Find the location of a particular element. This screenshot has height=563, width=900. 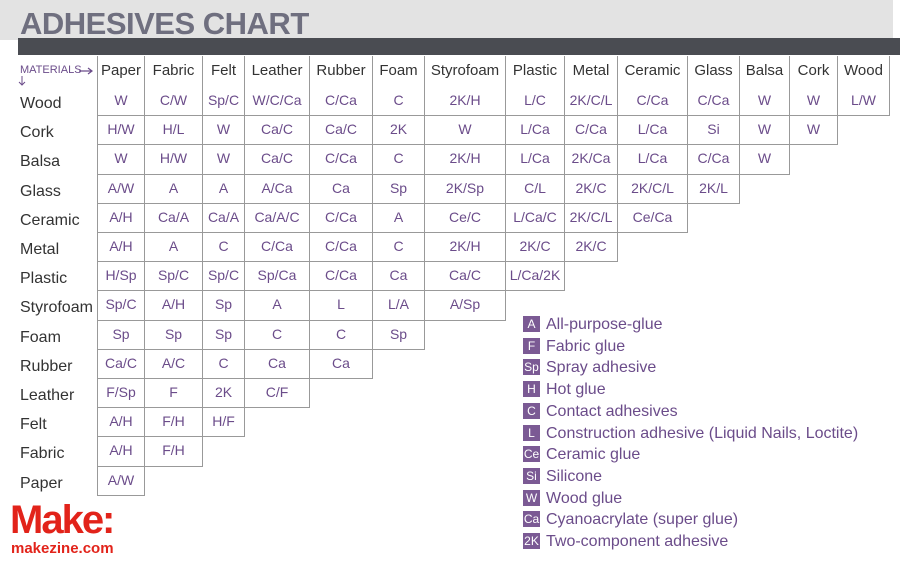

column-header: Foam is located at coordinates (399, 71).